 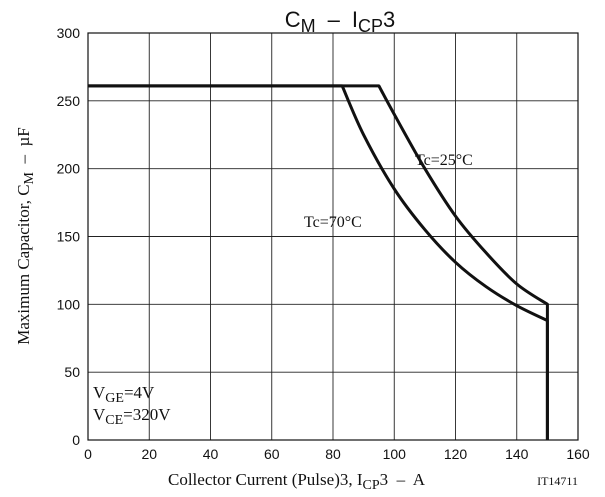 I want to click on x-tick-labels: 0 20 40 60 80 100 120 140 160, so click(x=337, y=454).